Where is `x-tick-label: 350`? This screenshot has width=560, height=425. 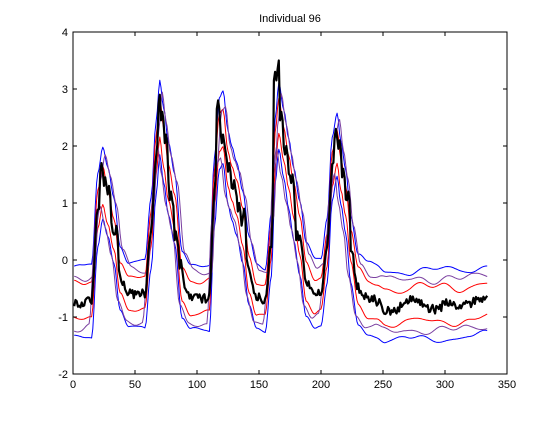 x-tick-label: 350 is located at coordinates (507, 385).